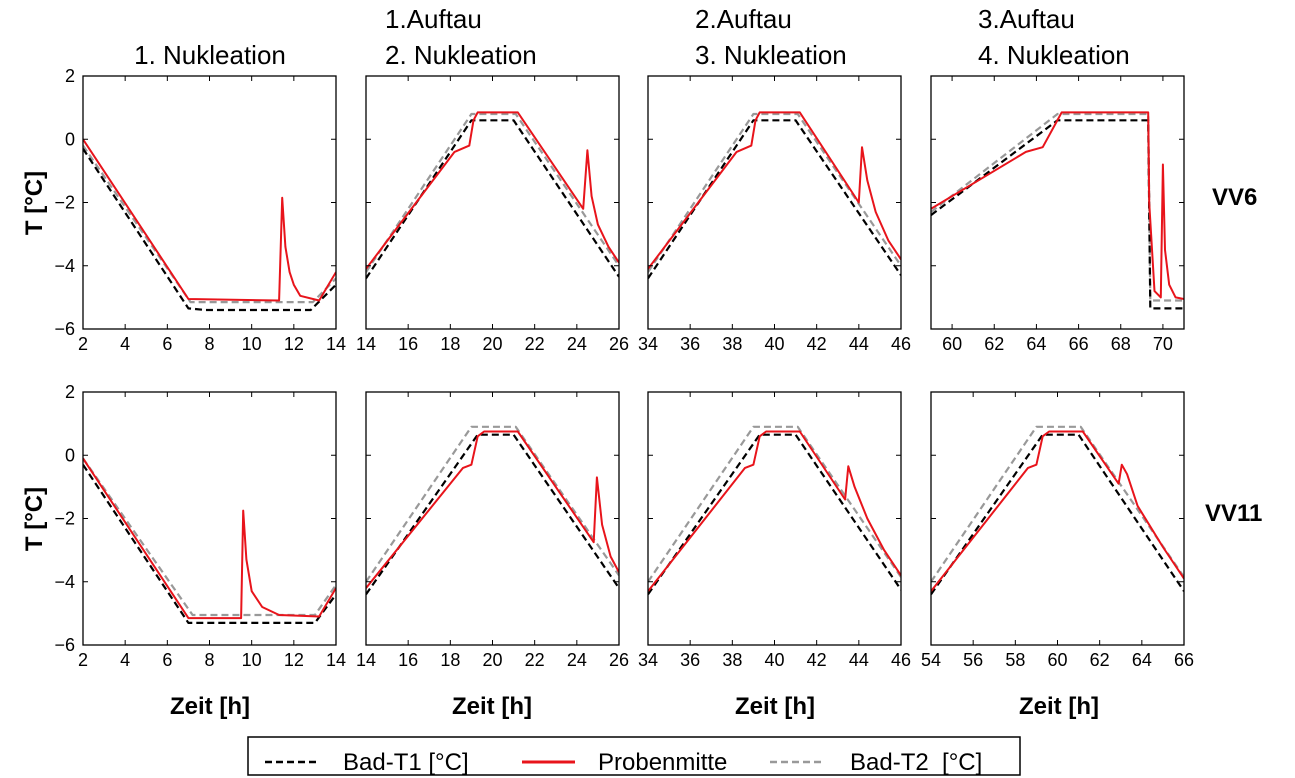 The image size is (1295, 778). Describe the element at coordinates (859, 344) in the screenshot. I see `panel-vv6-3-xtick-label-44: 44` at that location.